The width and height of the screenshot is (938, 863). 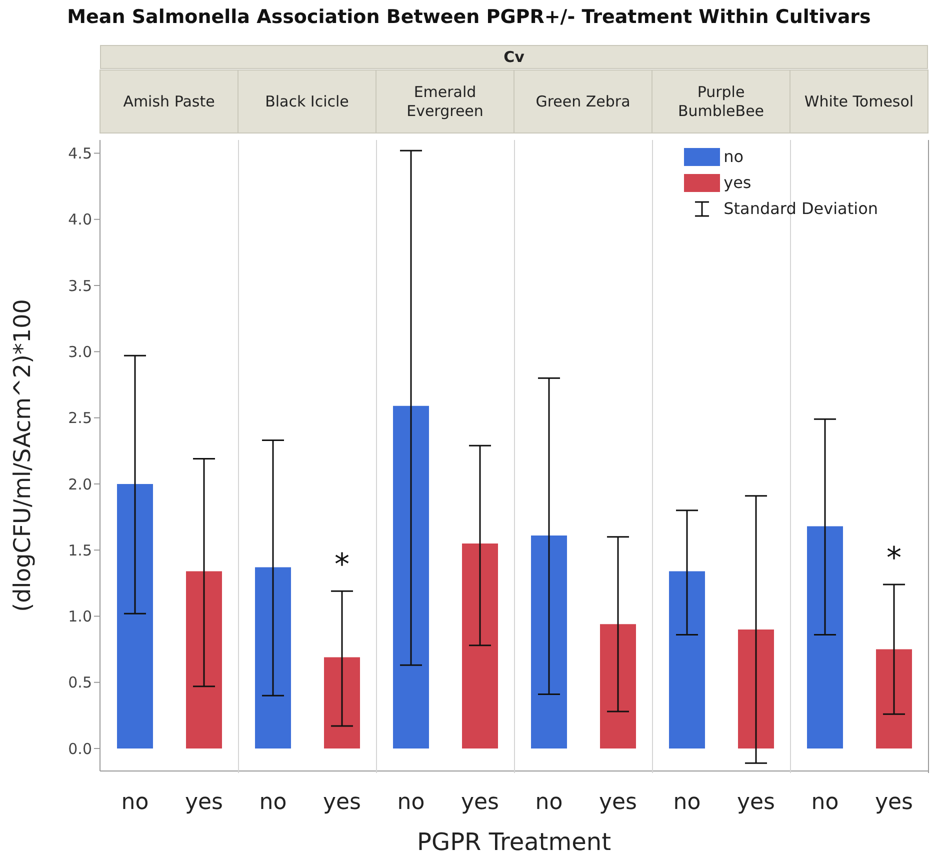 I want to click on x-tick-label: Green Zebra, so click(x=583, y=101).